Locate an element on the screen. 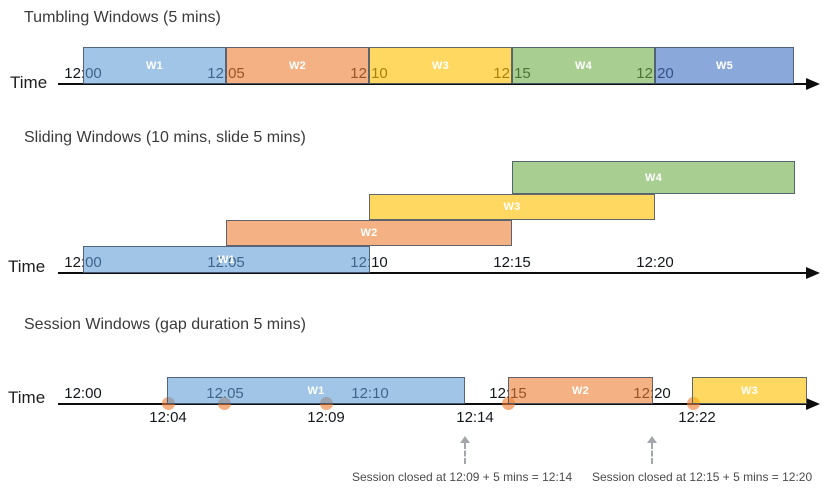 This screenshot has width=829, height=498. session-closed-annotation-1: Session closed at 12:09 + 5 mins = 12:14 is located at coordinates (462, 477).